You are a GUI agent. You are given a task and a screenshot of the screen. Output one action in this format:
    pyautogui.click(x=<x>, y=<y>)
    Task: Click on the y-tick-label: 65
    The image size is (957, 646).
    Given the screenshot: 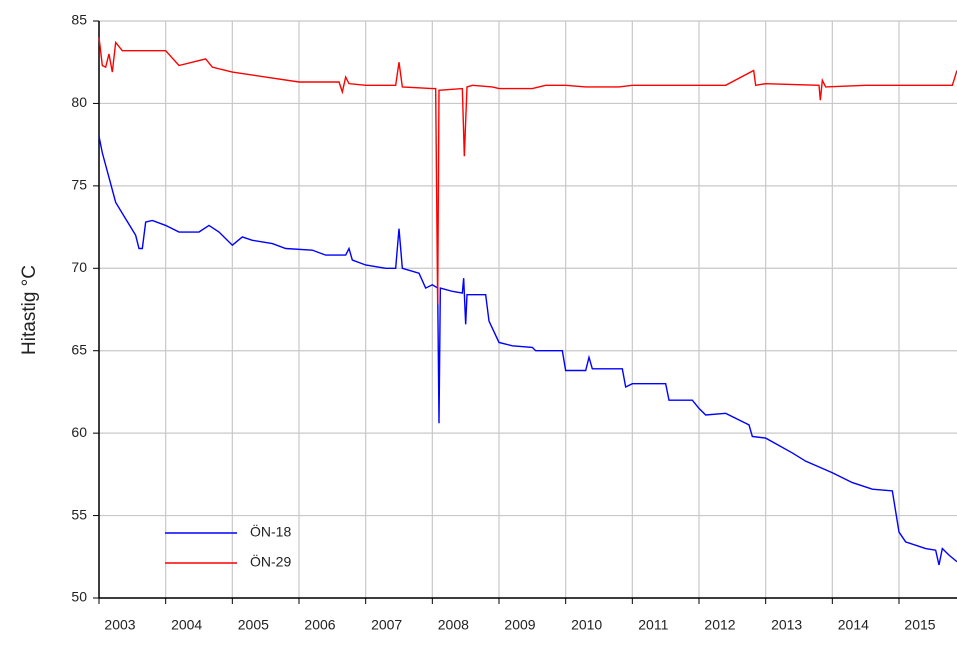 What is the action you would take?
    pyautogui.click(x=79, y=349)
    